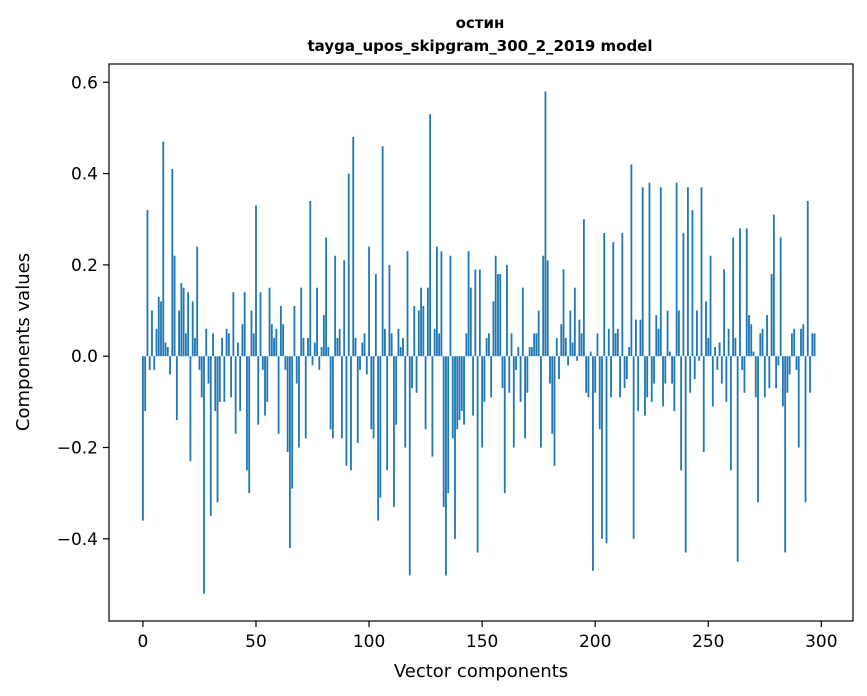 The height and width of the screenshot is (696, 867). I want to click on y-tick-label-1: 0.4, so click(84, 175).